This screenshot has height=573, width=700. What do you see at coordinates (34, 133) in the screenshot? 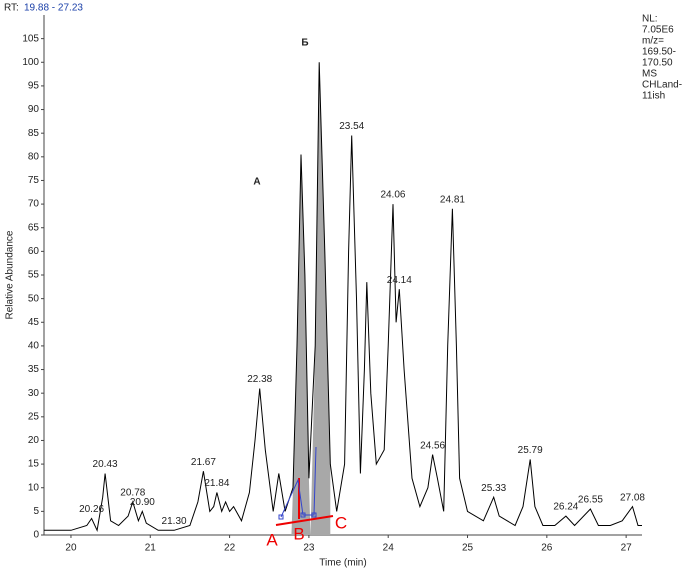
I see `y-tick-label: 85` at bounding box center [34, 133].